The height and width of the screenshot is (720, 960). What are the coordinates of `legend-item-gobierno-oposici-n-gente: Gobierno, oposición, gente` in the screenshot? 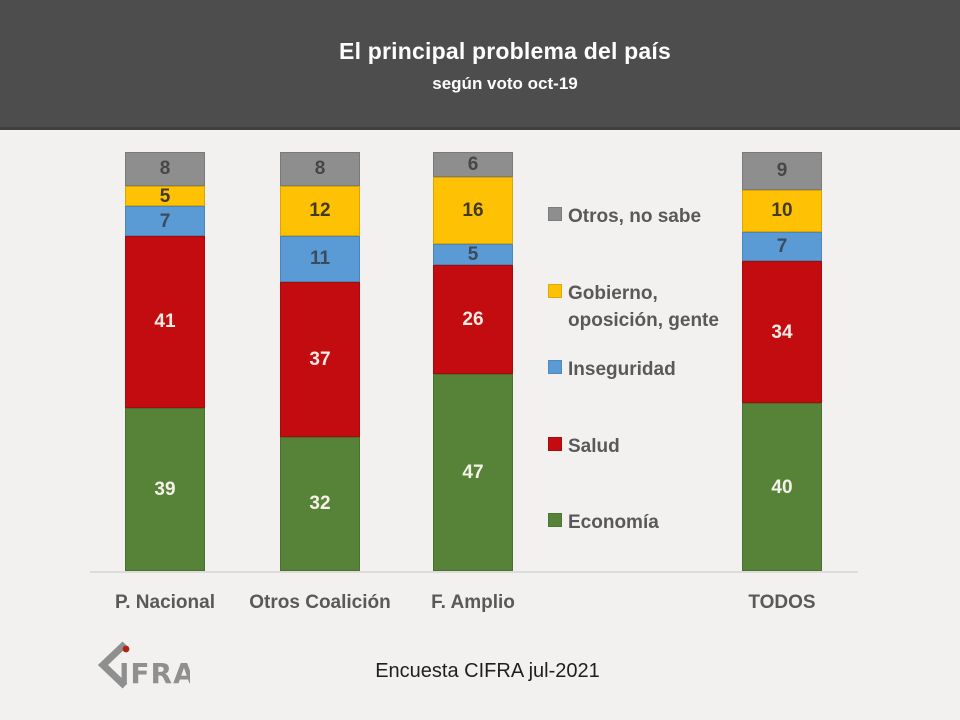 It's located at (633, 307).